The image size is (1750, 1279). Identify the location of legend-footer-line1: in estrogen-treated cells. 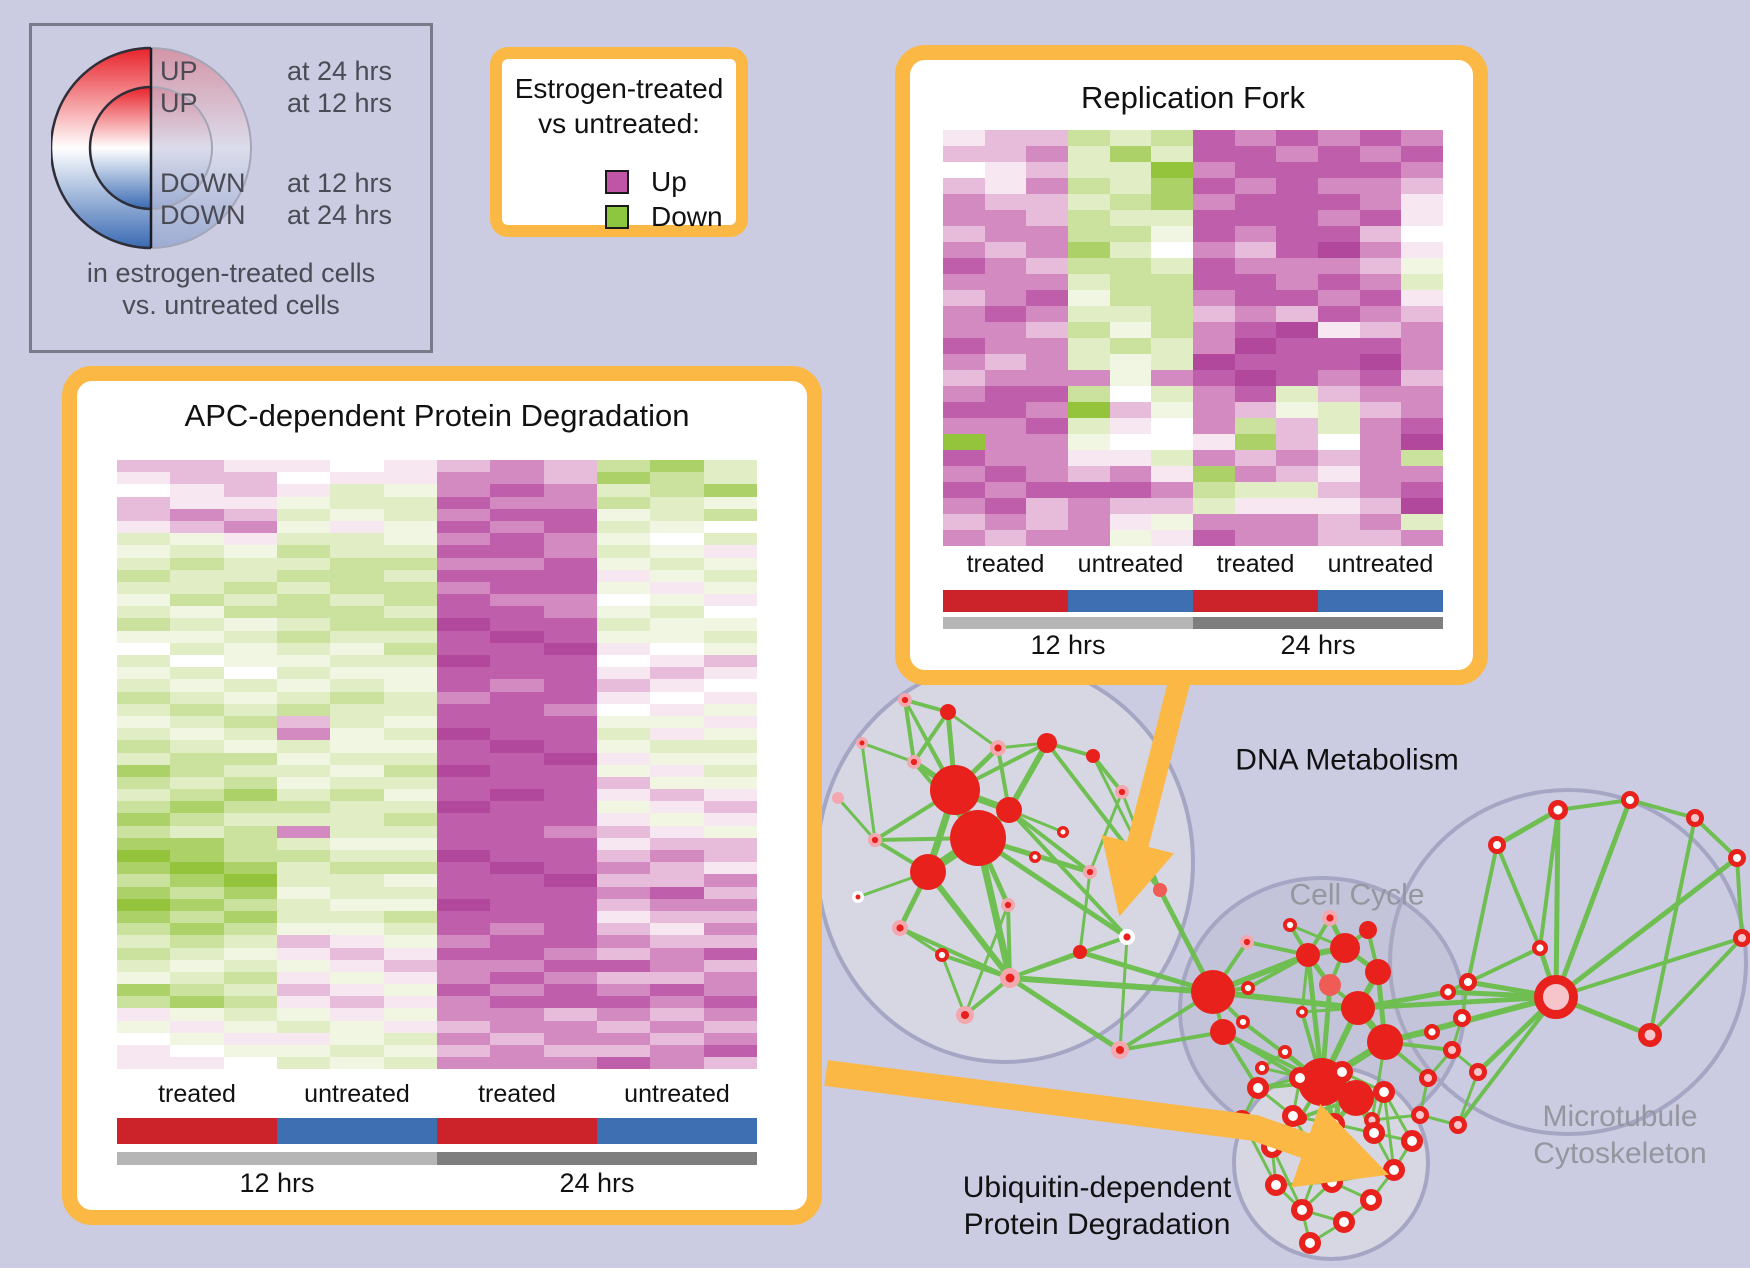
(231, 273).